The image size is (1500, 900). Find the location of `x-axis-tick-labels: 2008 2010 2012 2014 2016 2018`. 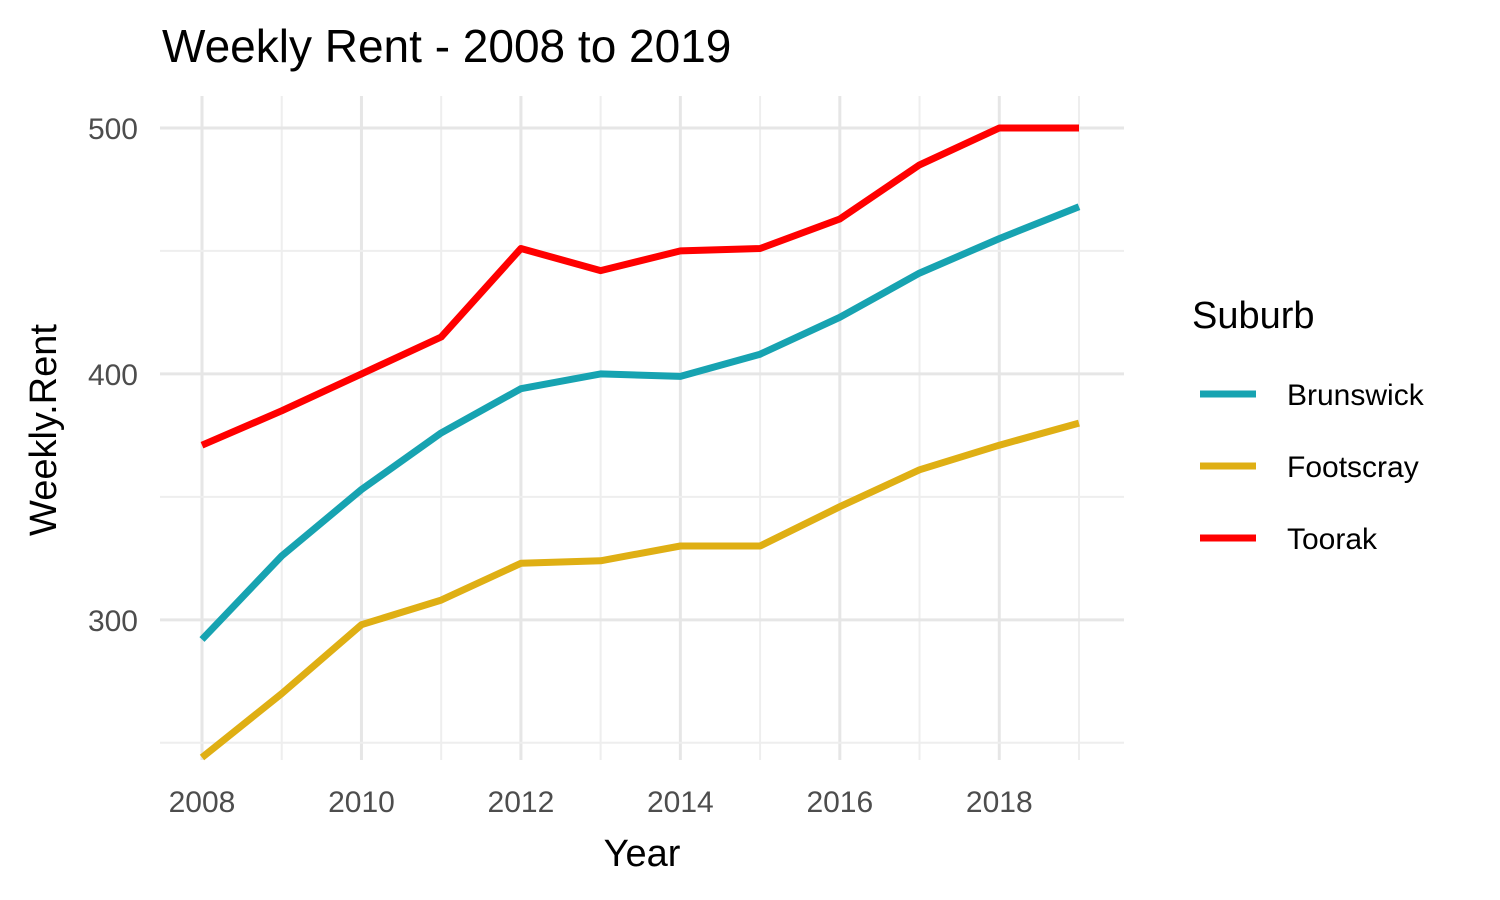

x-axis-tick-labels: 2008 2010 2012 2014 2016 2018 is located at coordinates (601, 802).